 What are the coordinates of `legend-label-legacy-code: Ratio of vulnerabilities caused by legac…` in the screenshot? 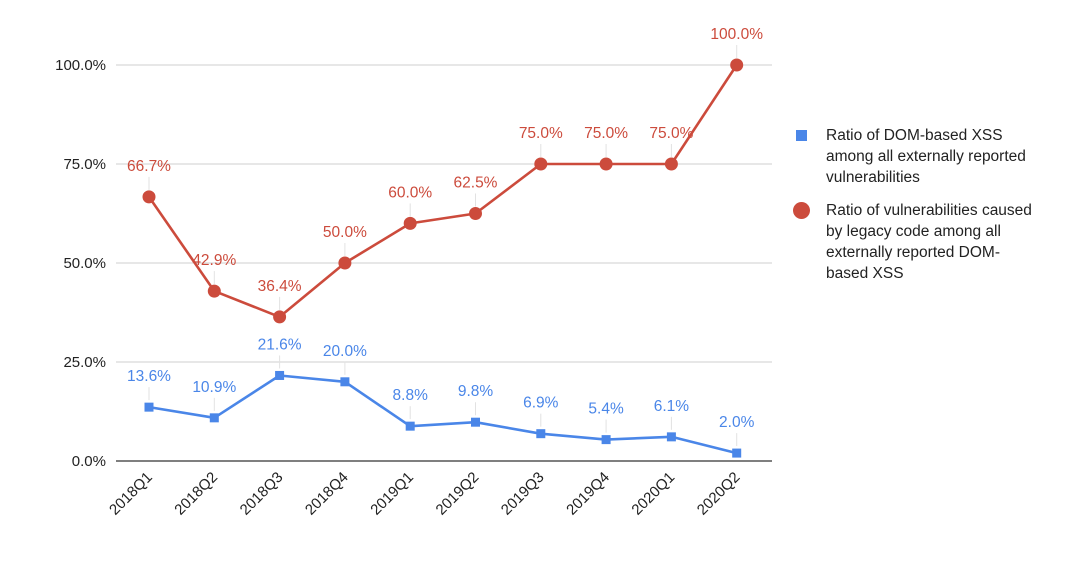 It's located at (929, 242).